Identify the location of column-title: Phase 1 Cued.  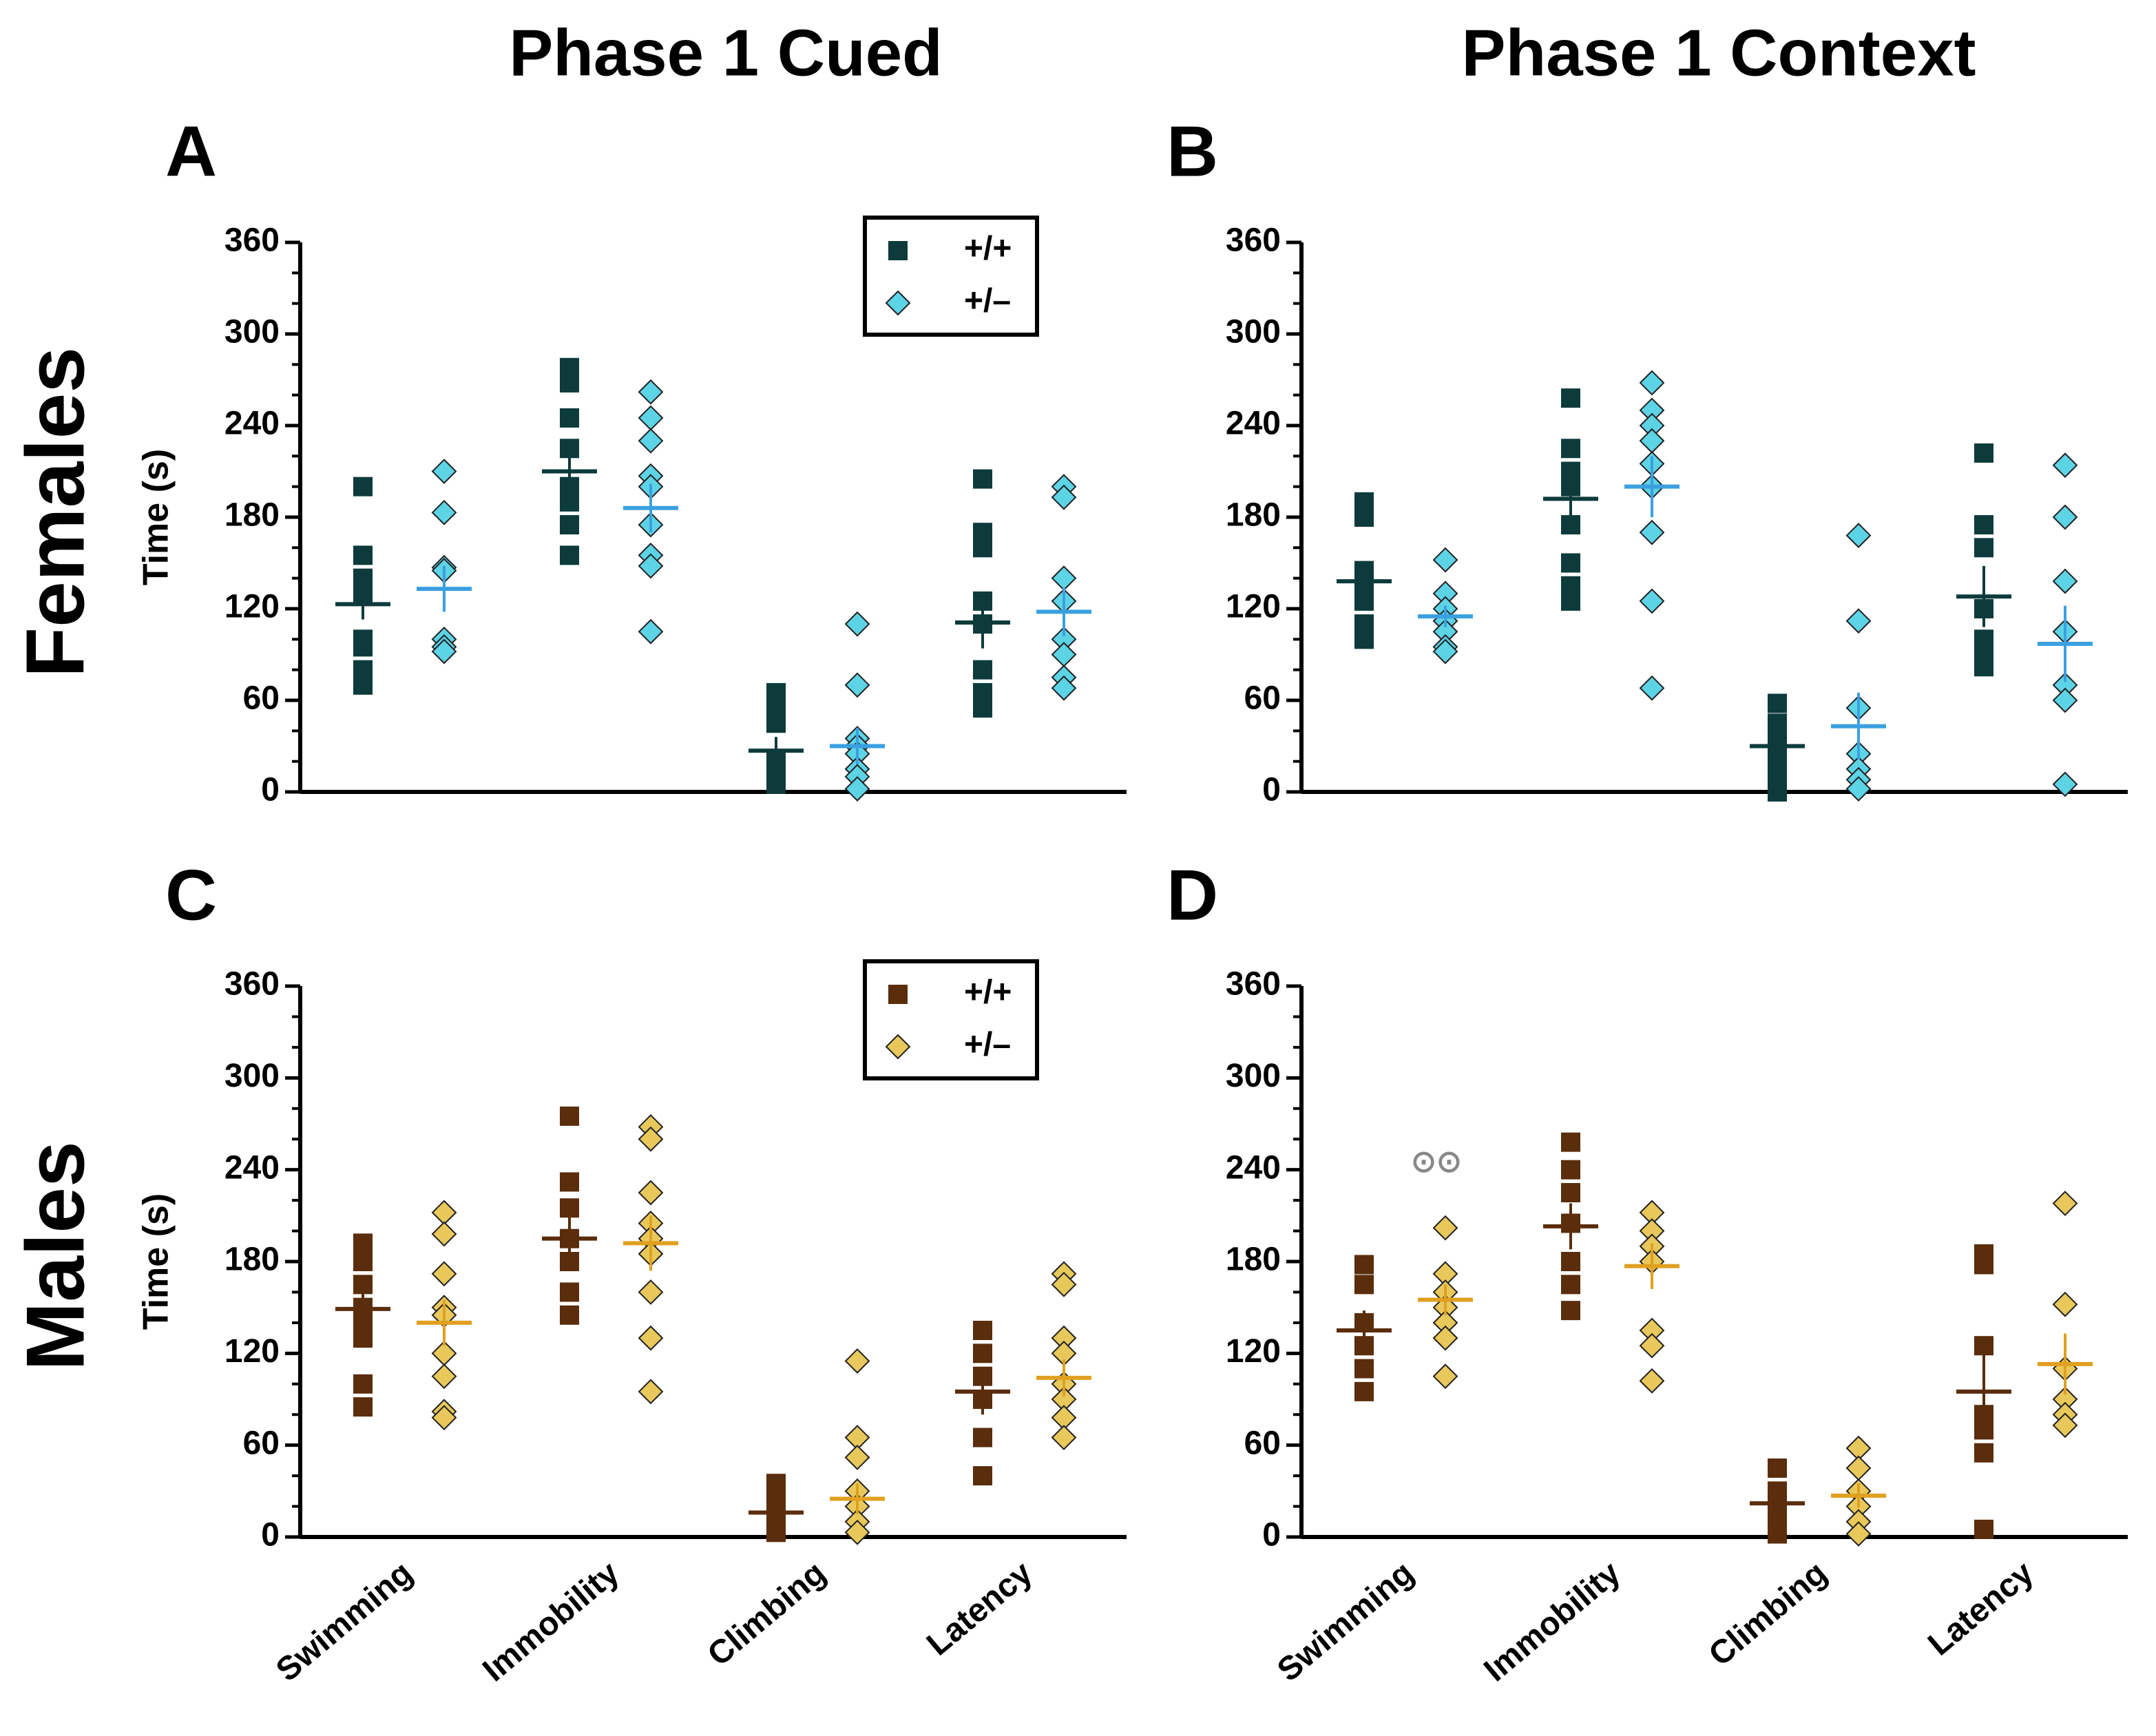
(726, 53).